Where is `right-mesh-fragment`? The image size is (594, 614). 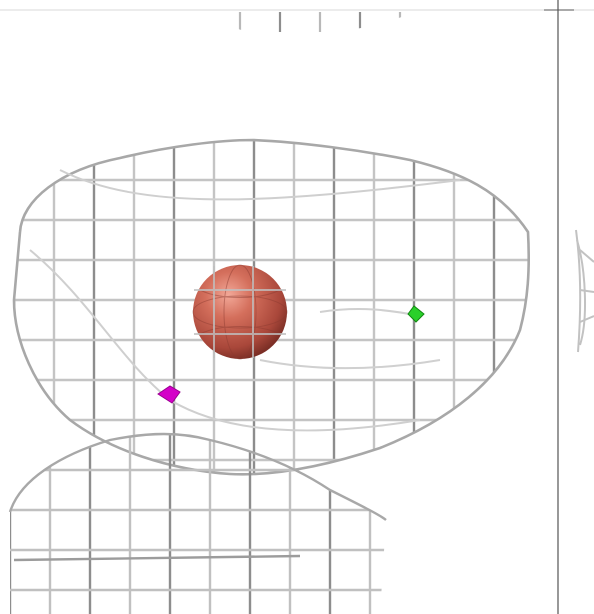
right-mesh-fragment is located at coordinates (584, 291).